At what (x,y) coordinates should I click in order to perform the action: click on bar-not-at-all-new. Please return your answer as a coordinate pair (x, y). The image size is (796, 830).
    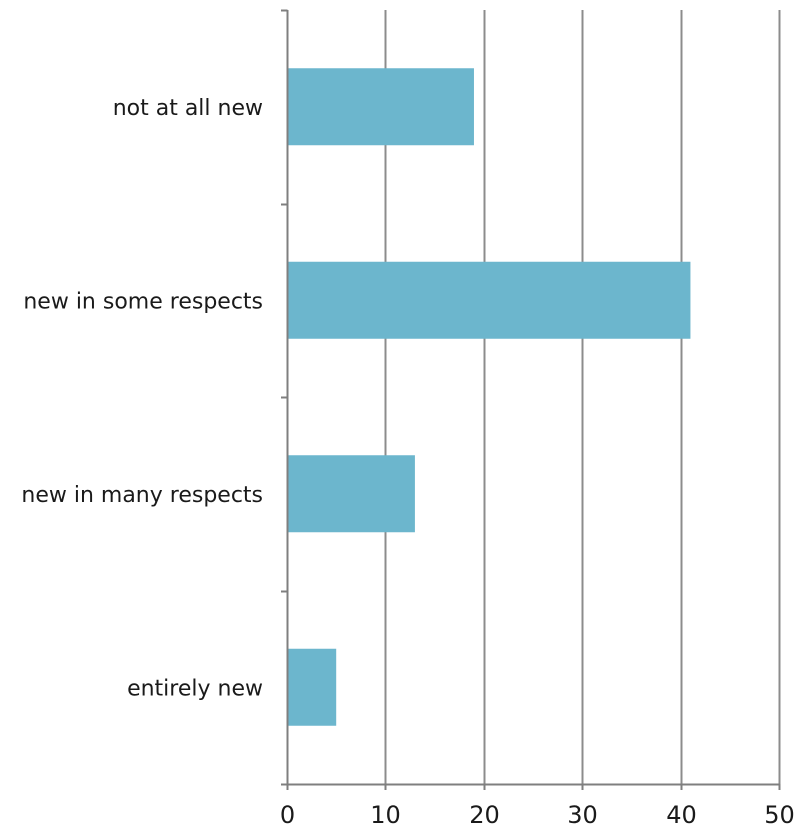
    Looking at the image, I should click on (380, 107).